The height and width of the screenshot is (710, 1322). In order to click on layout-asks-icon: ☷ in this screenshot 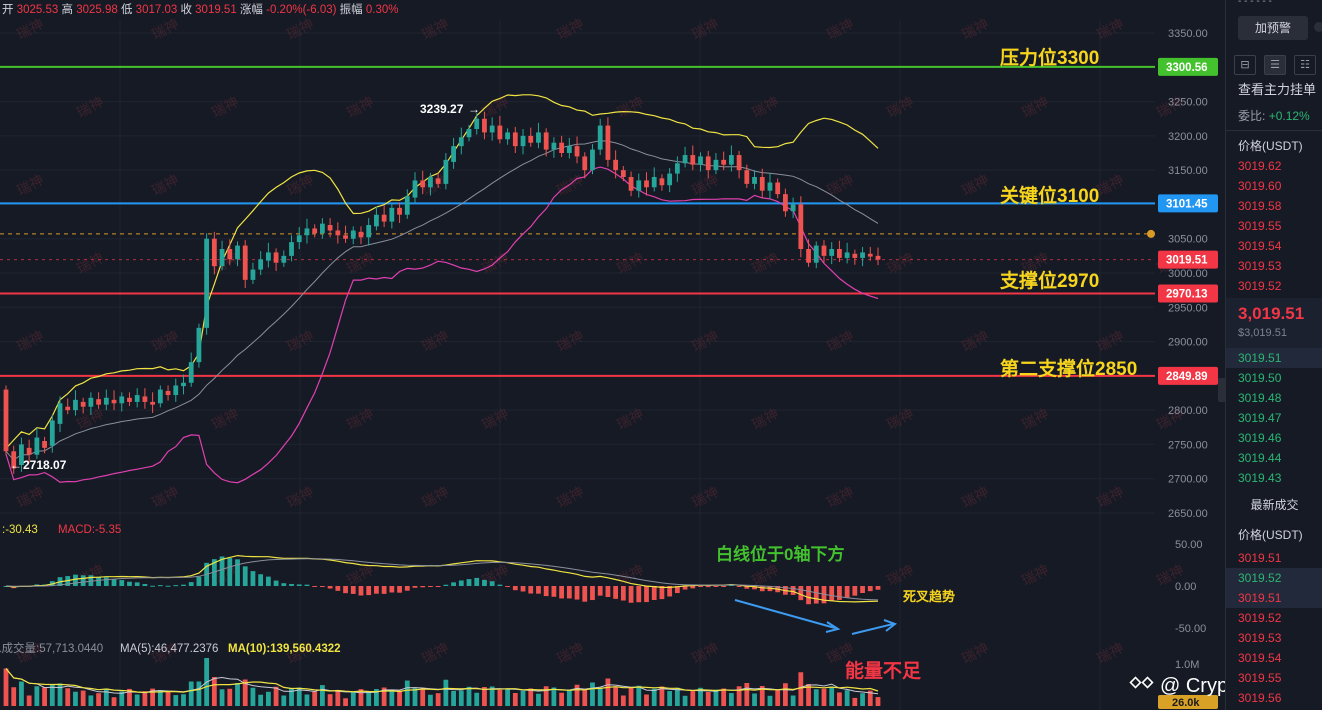, I will do `click(1305, 65)`.